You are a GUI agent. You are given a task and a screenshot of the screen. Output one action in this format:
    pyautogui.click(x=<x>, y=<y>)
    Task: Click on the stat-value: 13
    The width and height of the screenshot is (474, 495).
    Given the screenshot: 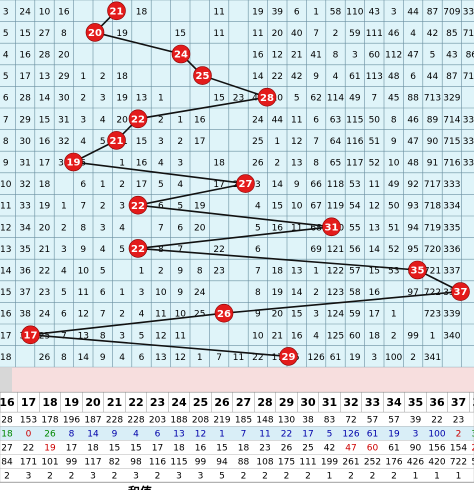 What is the action you would take?
    pyautogui.click(x=178, y=435)
    